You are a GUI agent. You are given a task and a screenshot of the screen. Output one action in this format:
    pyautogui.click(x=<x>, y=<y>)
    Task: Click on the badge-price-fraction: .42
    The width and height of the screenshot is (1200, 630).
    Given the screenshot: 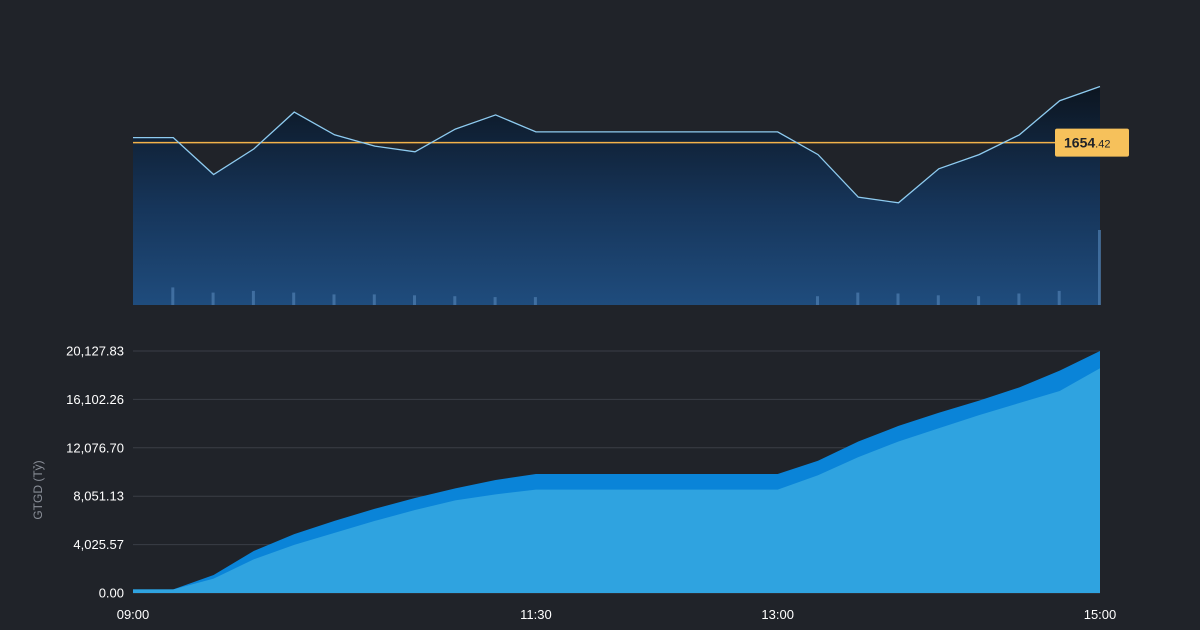 What is the action you would take?
    pyautogui.click(x=1102, y=145)
    